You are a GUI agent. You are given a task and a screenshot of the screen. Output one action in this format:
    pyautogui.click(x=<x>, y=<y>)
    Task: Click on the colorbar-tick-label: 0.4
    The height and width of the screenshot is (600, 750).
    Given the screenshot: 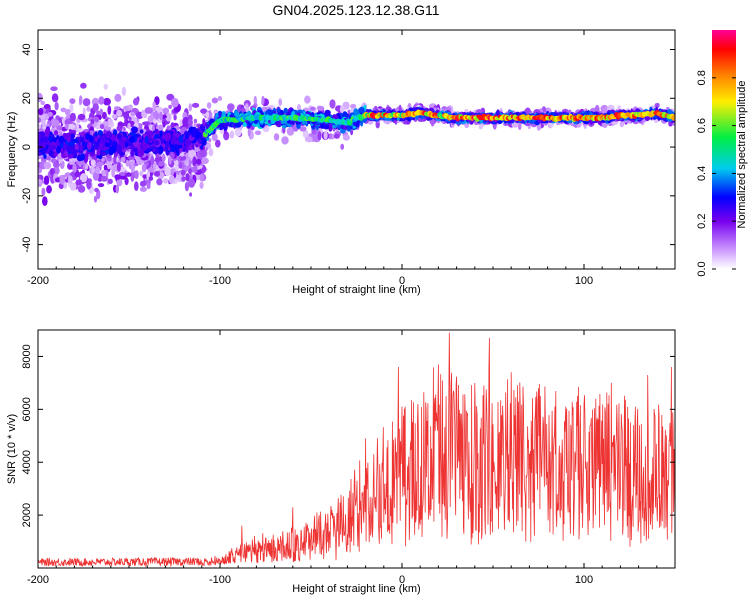 What is the action you would take?
    pyautogui.click(x=702, y=173)
    